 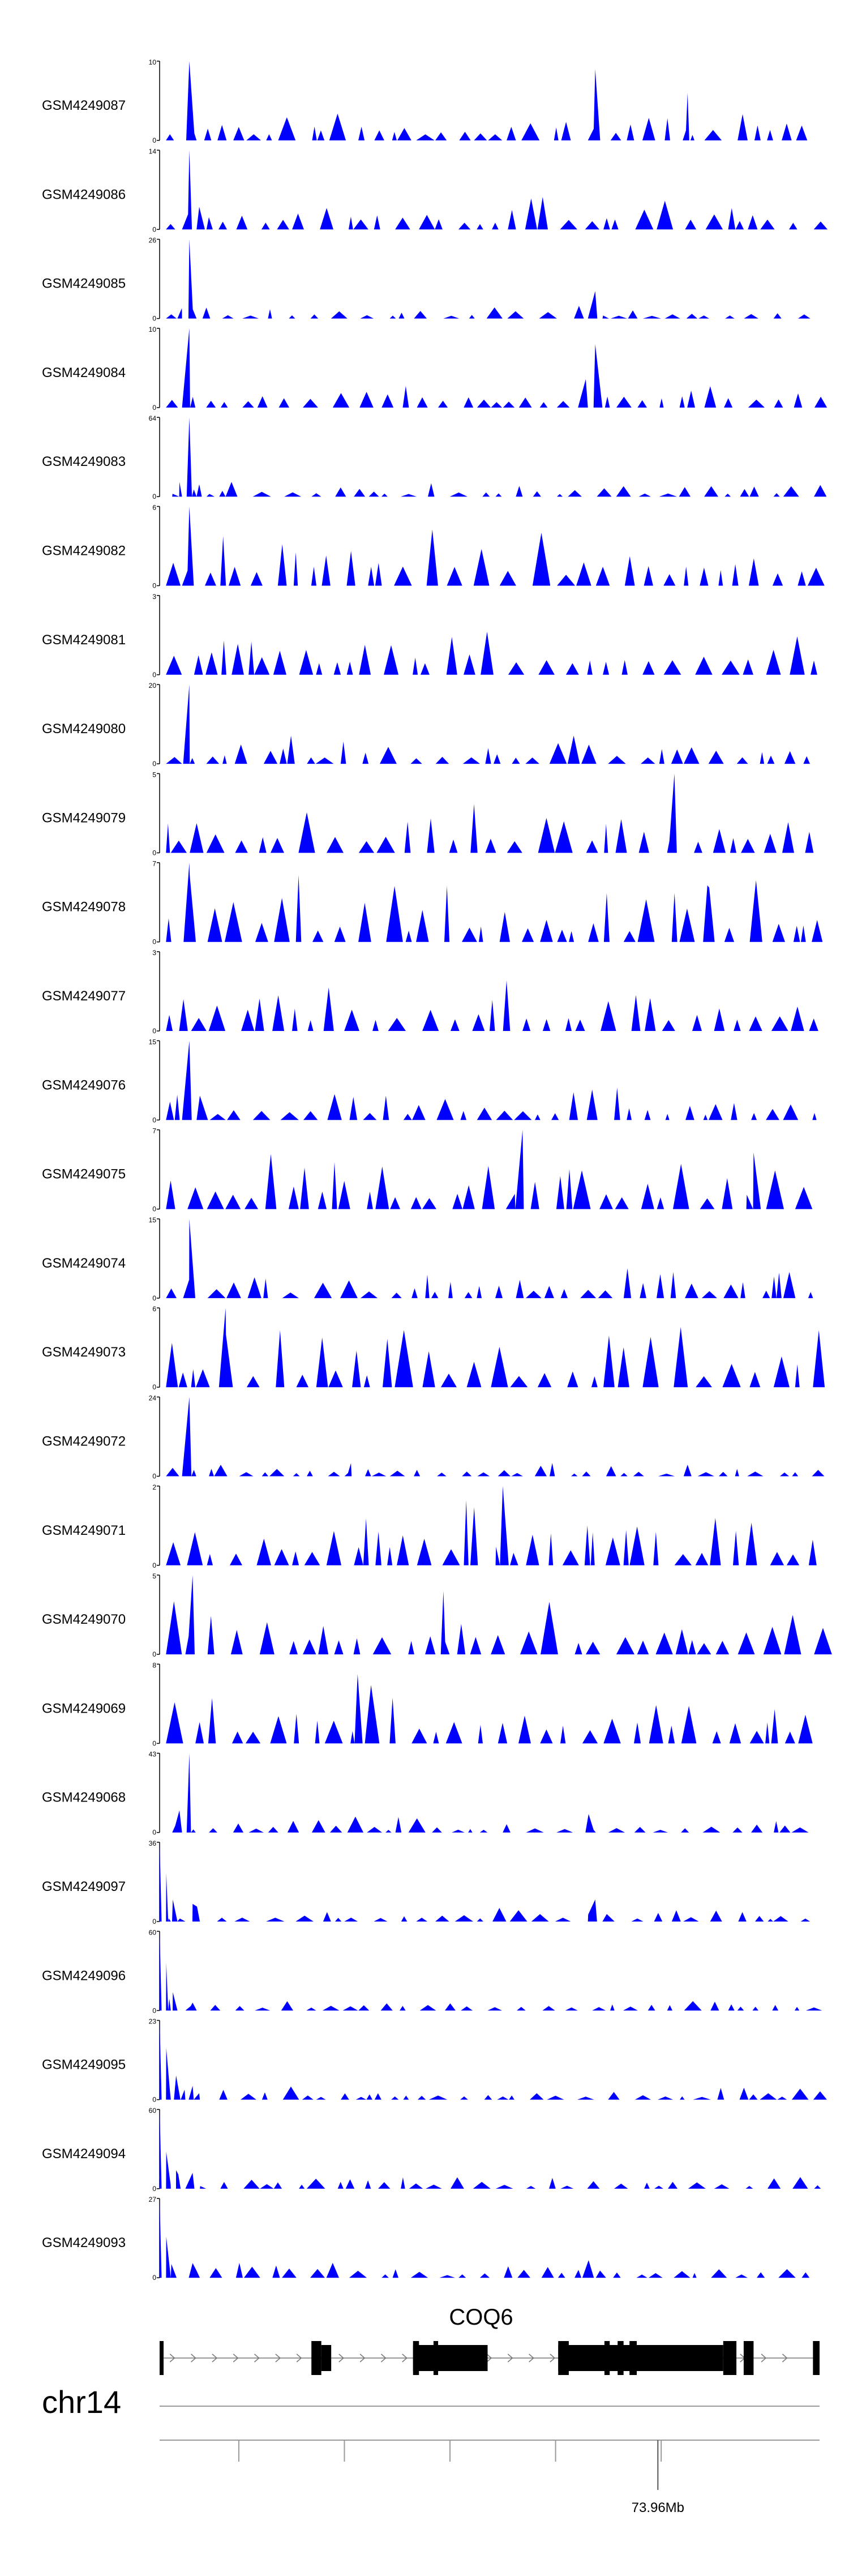 What do you see at coordinates (84, 2242) in the screenshot?
I see `track-label: GSM4249093` at bounding box center [84, 2242].